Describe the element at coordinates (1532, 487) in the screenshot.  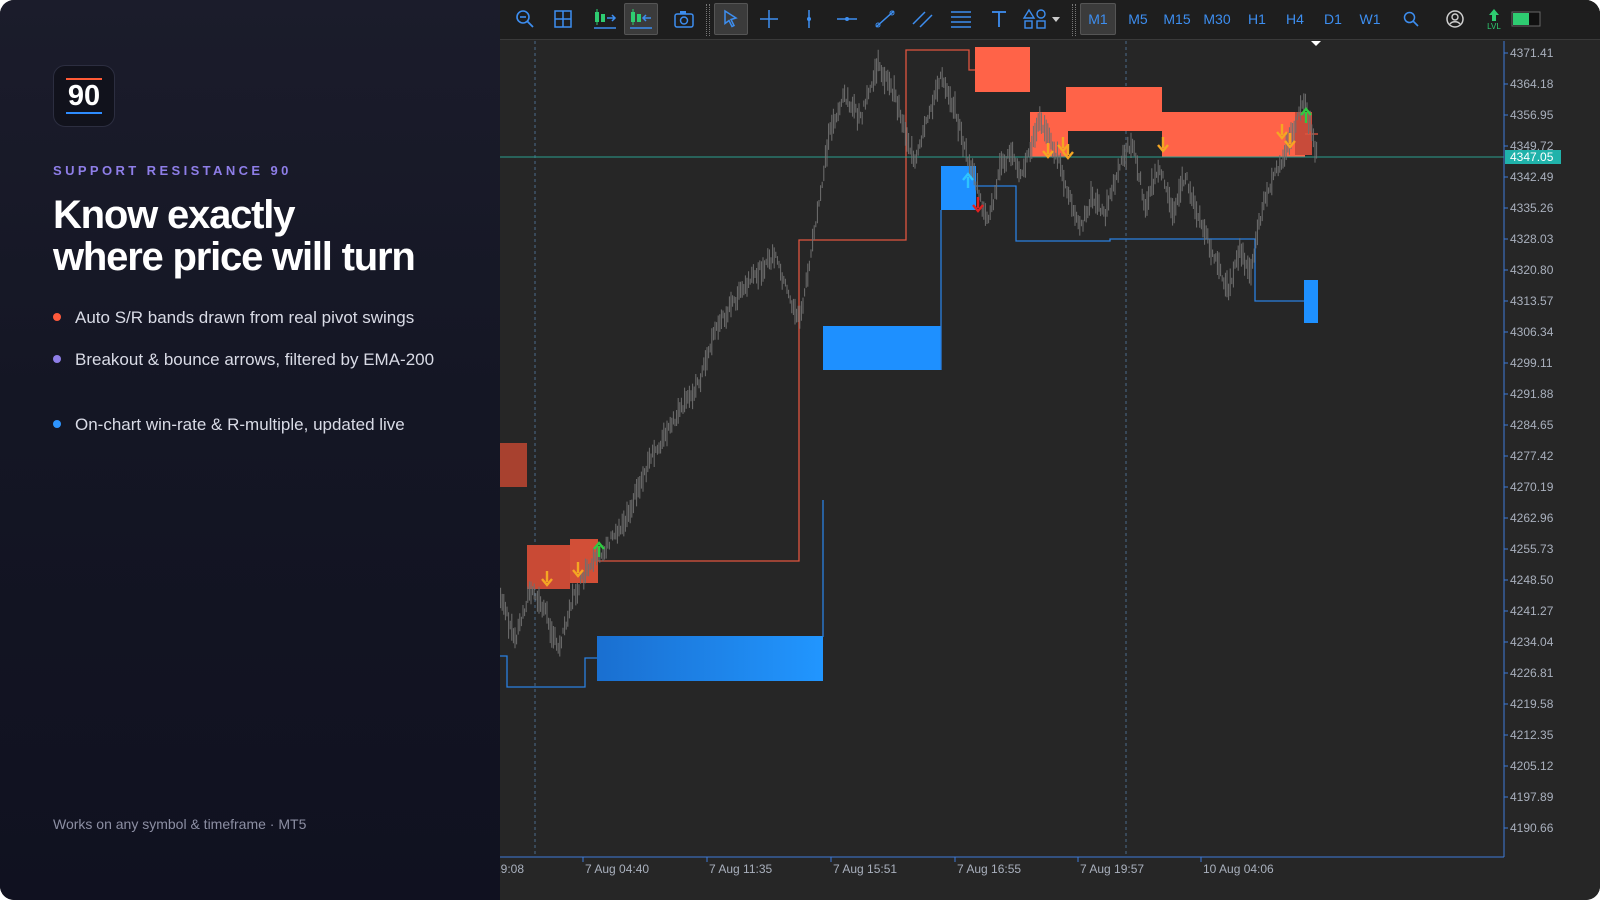
I see `price-tick-label: 4270.19` at that location.